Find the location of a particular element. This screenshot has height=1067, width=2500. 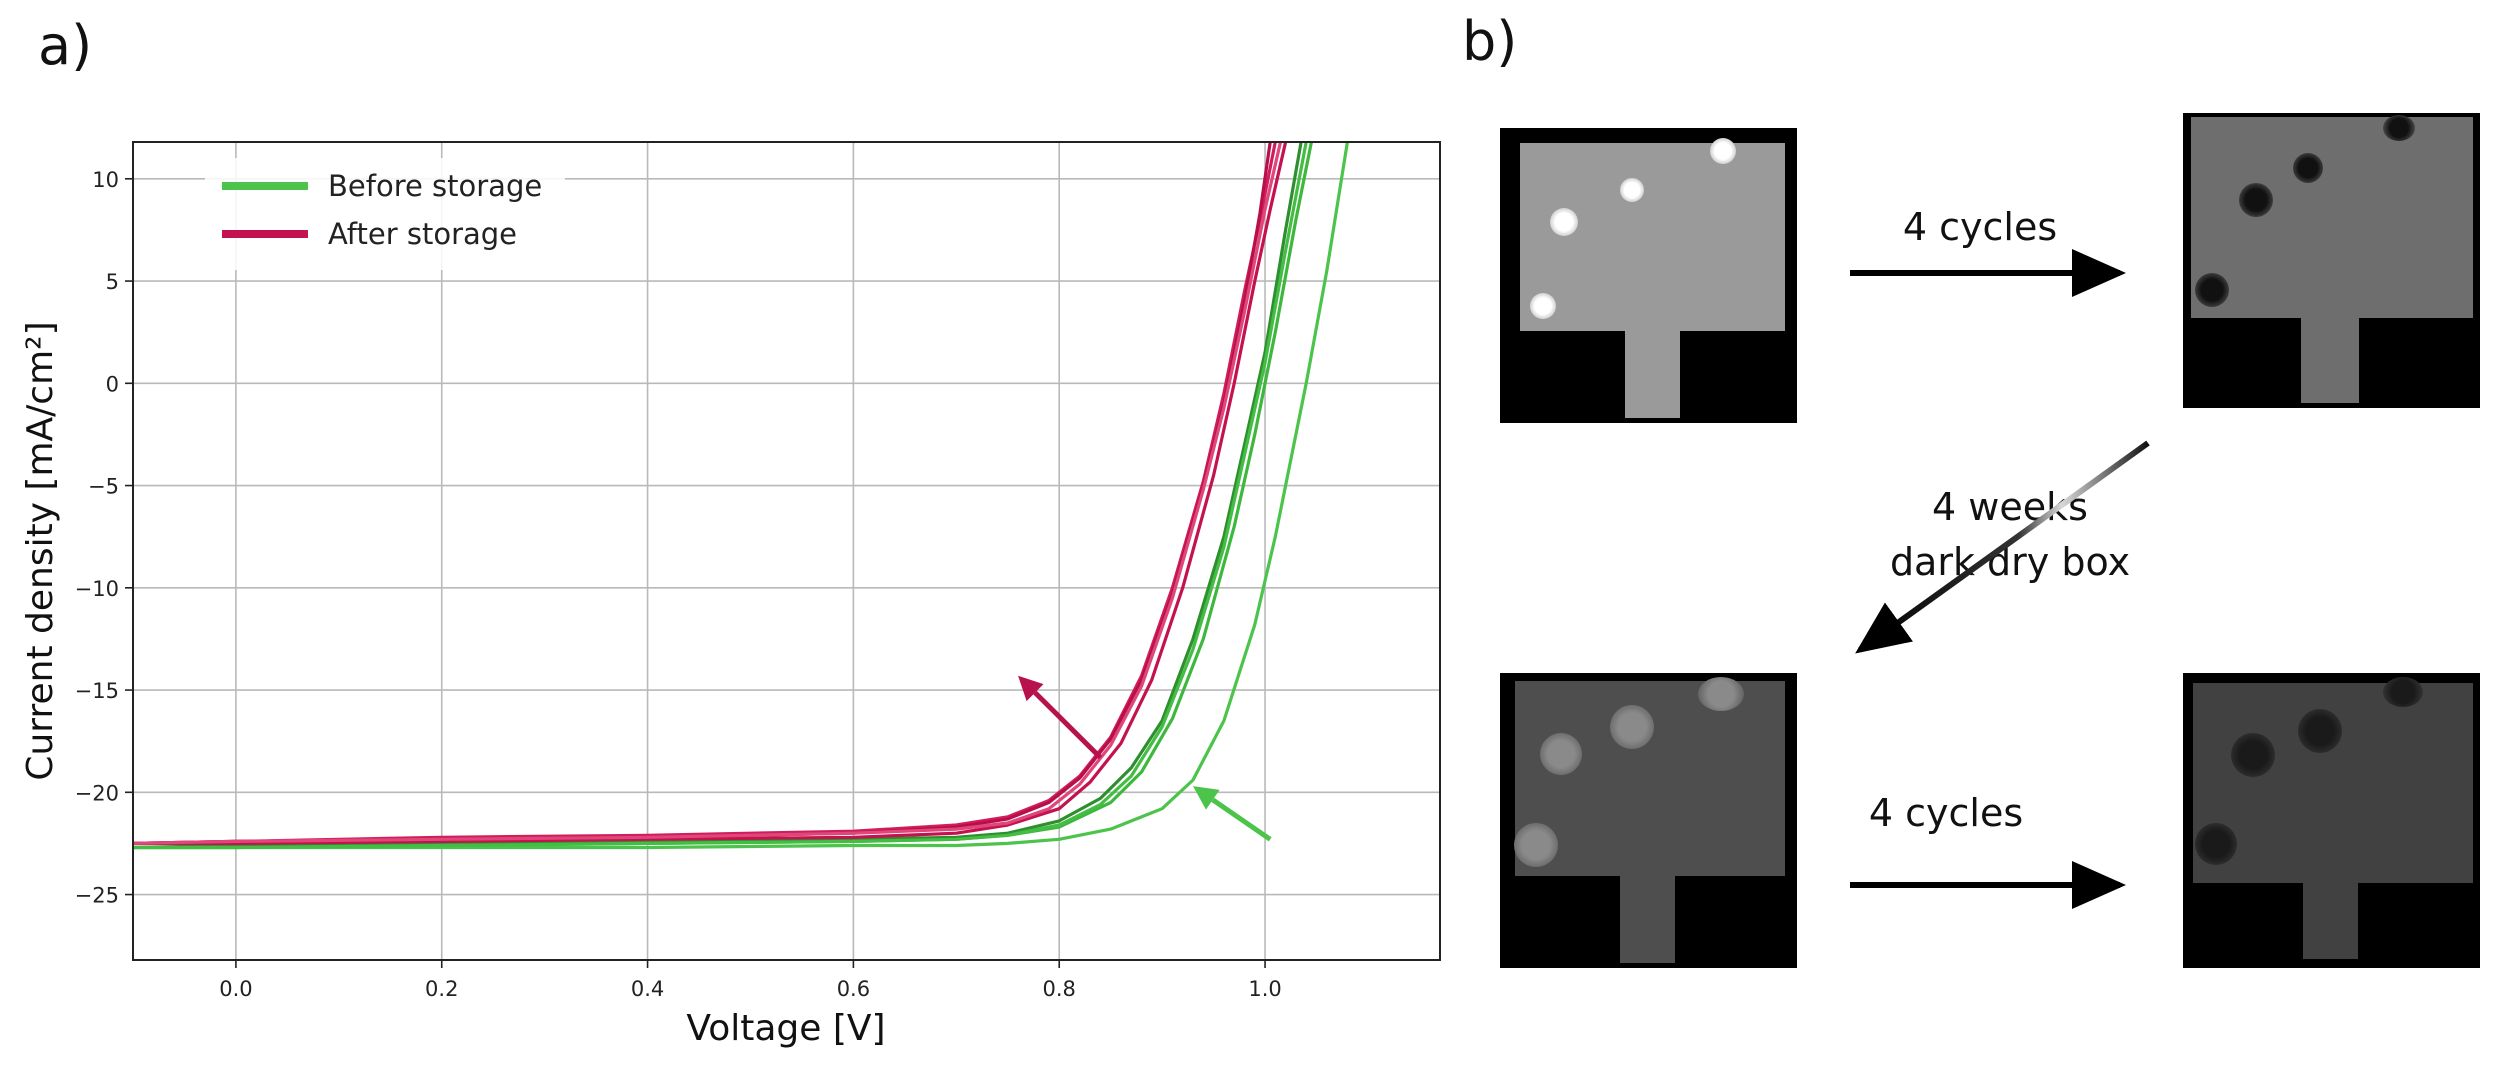

chart-annotations is located at coordinates (1145, 758).